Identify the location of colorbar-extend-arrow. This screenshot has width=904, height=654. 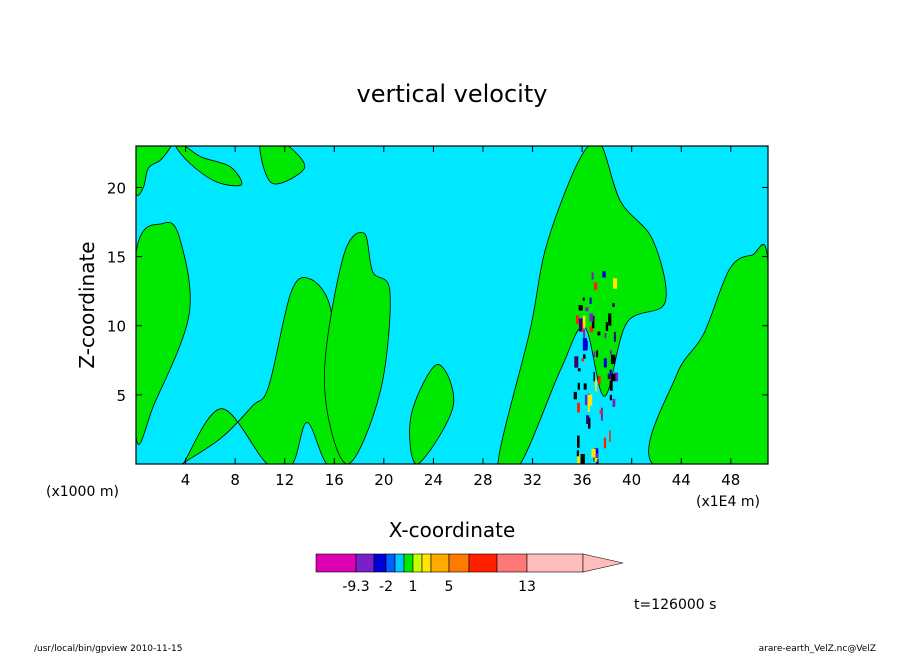
(603, 563).